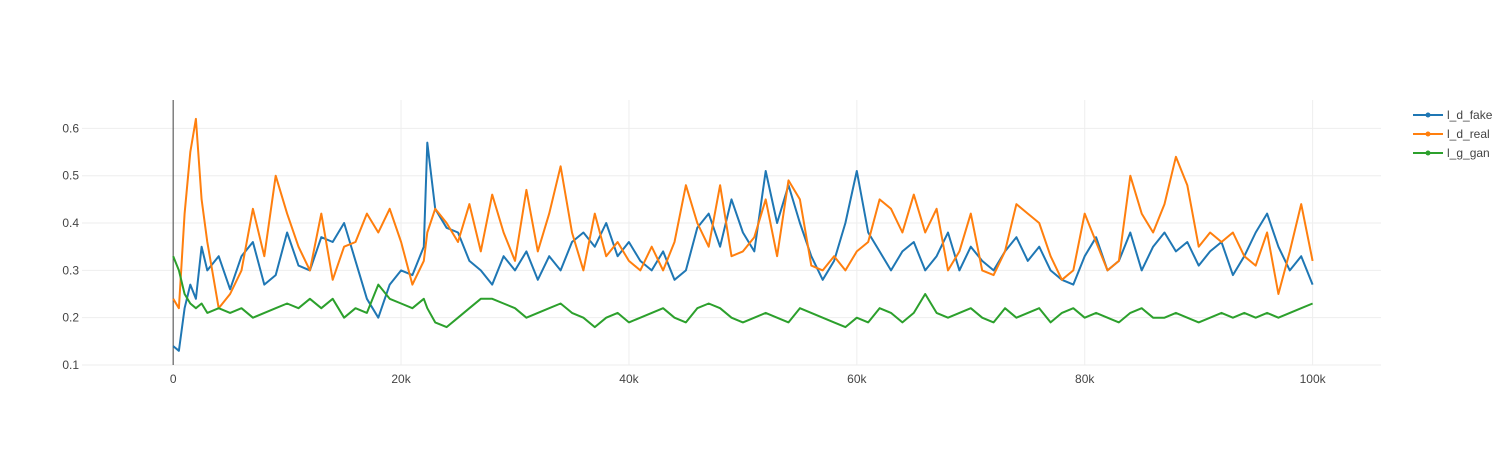 This screenshot has height=450, width=1510. What do you see at coordinates (742, 292) in the screenshot?
I see `series-line-l-g-gan` at bounding box center [742, 292].